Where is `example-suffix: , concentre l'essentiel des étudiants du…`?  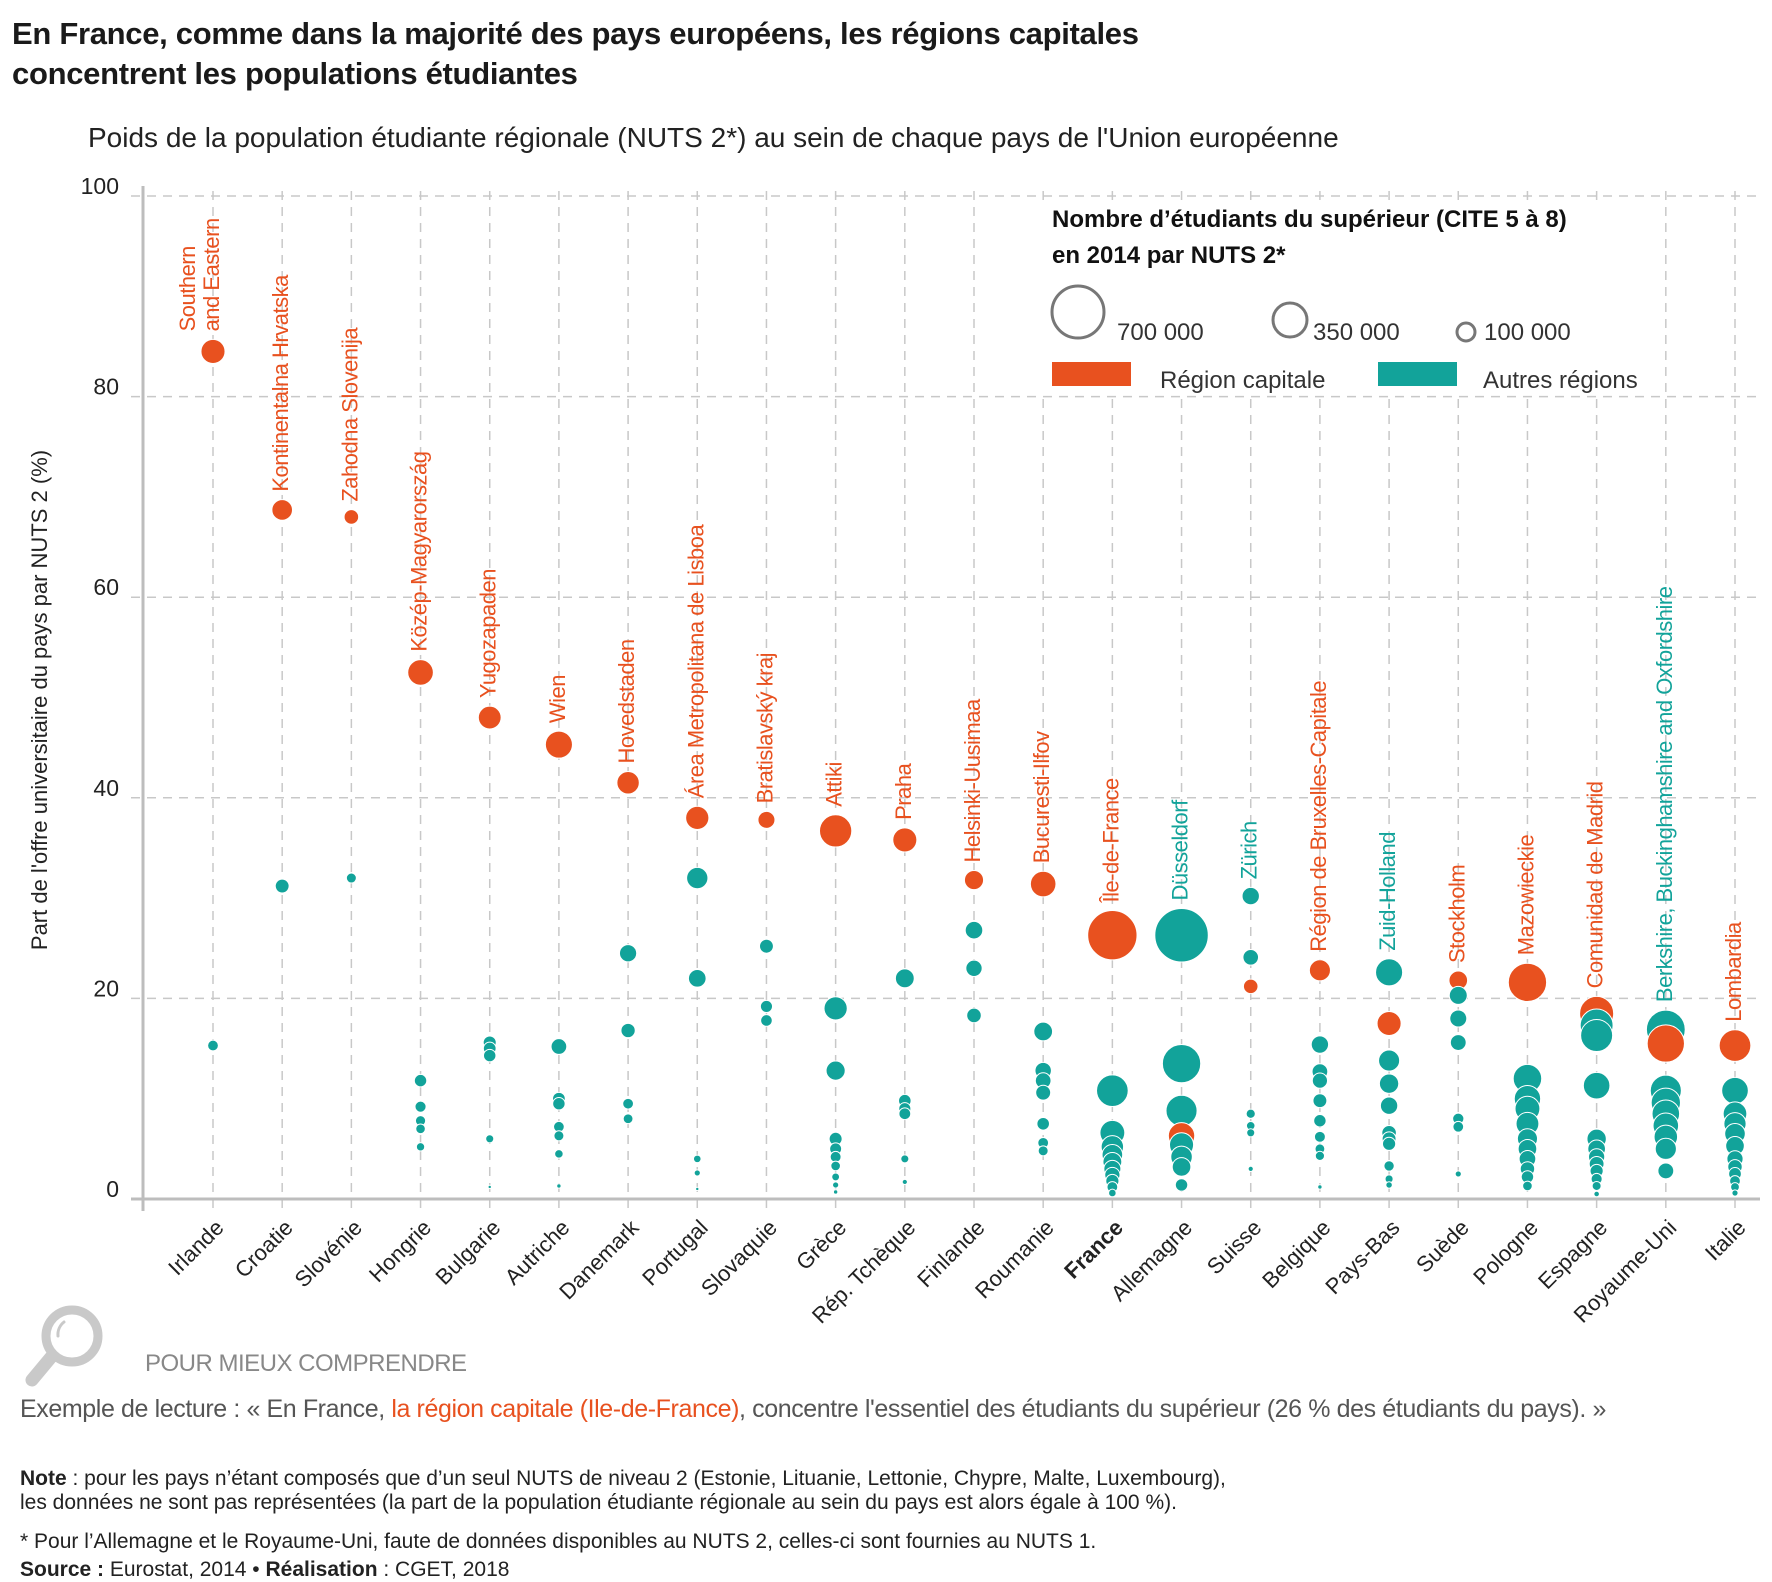 example-suffix: , concentre l'essentiel des étudiants du… is located at coordinates (1172, 1409).